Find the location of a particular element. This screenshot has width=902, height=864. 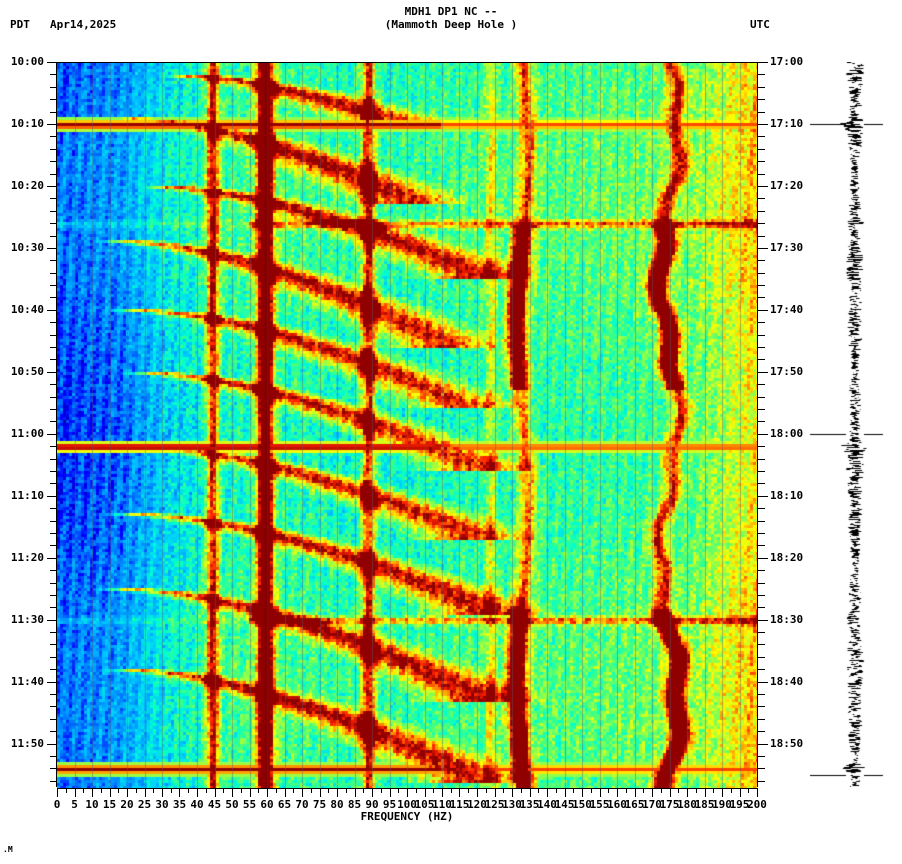

freq-label: 185 is located at coordinates (704, 804).